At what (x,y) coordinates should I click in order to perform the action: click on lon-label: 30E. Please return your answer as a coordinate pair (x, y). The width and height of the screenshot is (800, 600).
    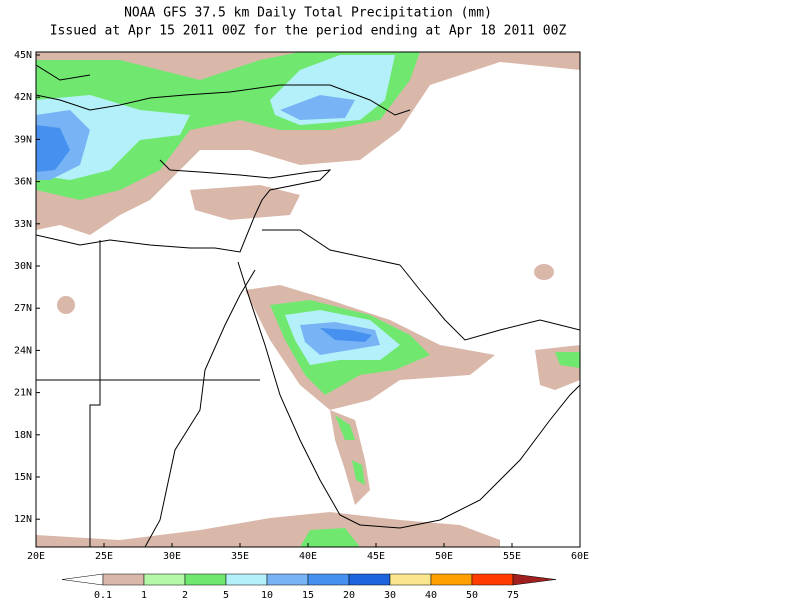
    Looking at the image, I should click on (172, 556).